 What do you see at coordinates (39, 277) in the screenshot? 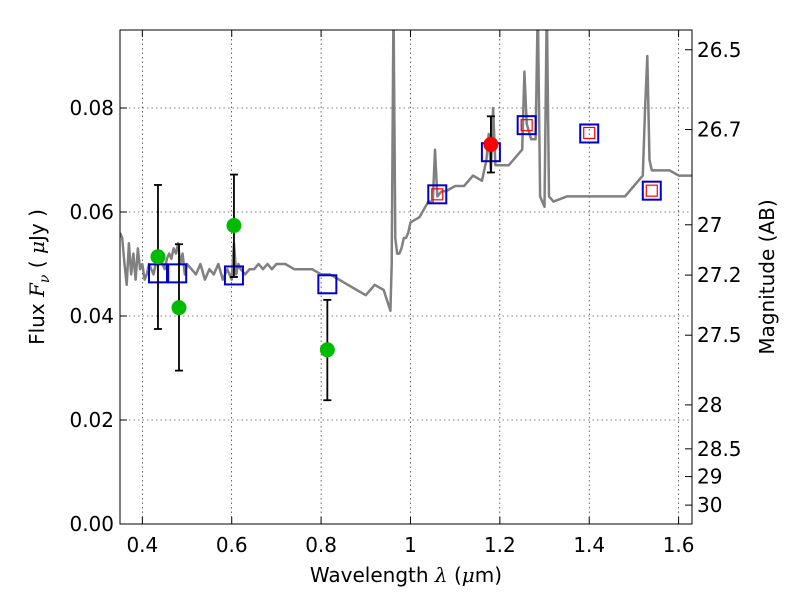
I see `y-axis-title: Flux Fν ( μJy )` at bounding box center [39, 277].